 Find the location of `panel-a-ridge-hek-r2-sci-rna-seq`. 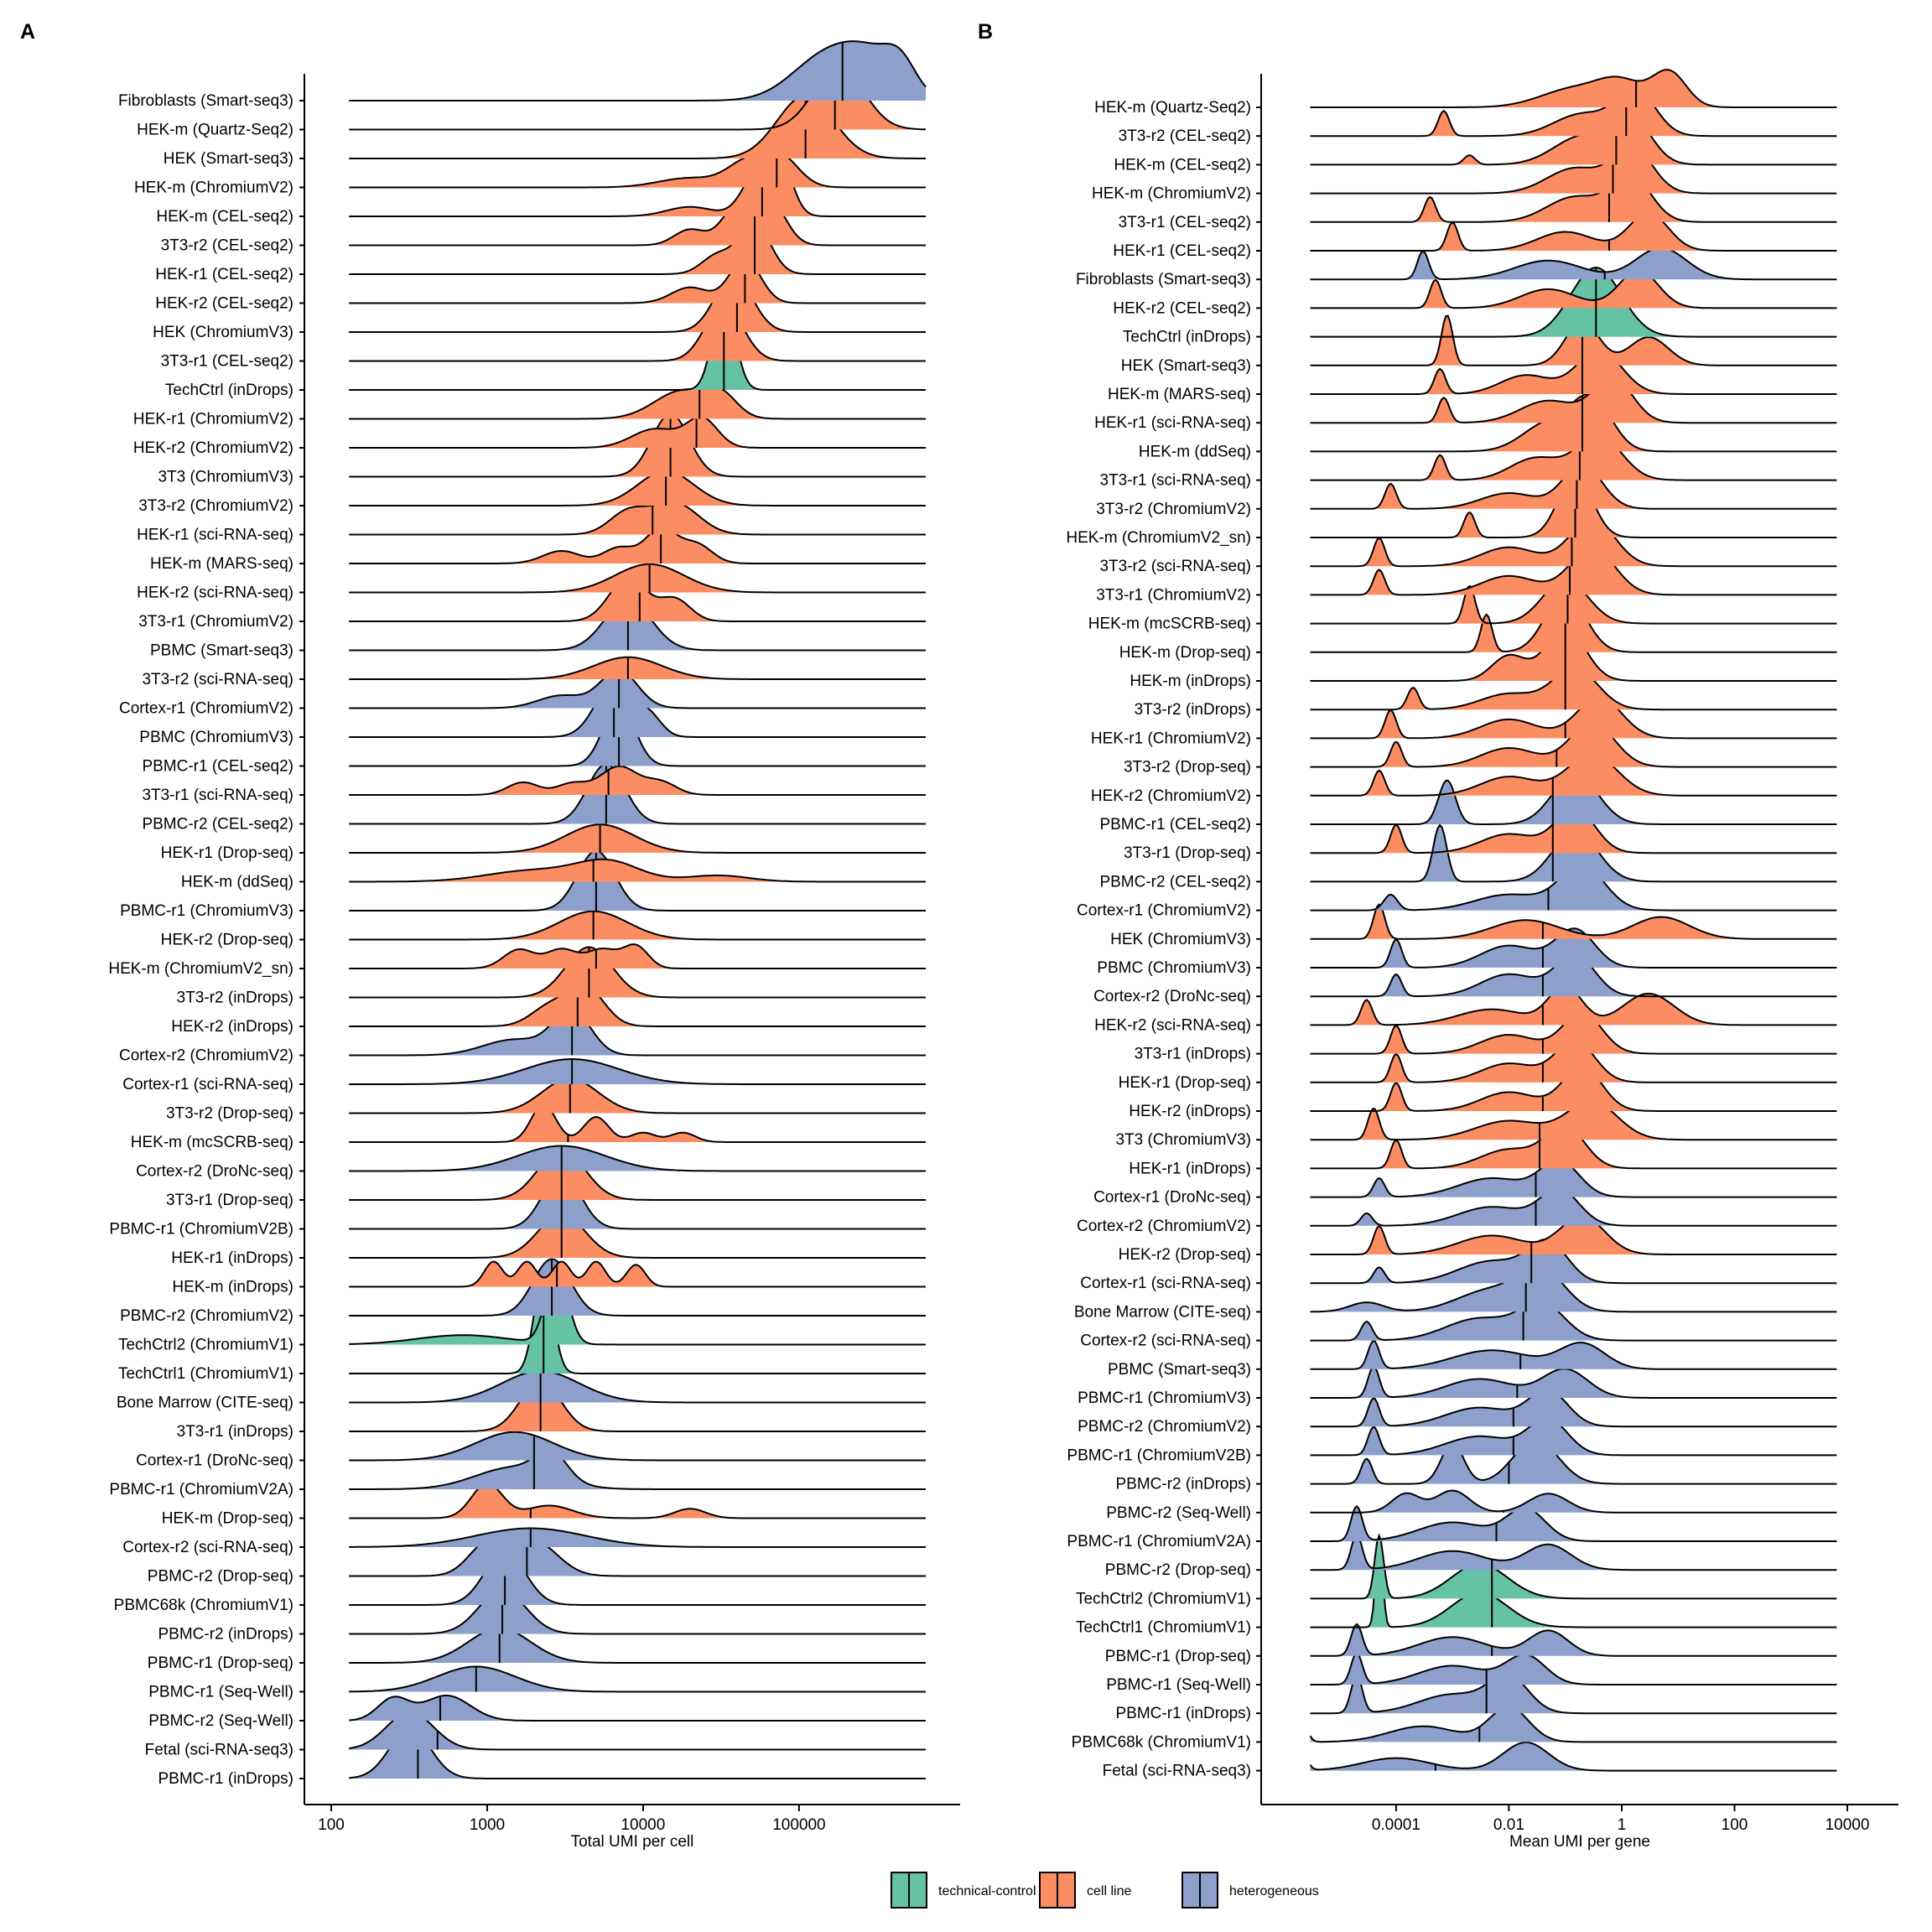

panel-a-ridge-hek-r2-sci-rna-seq is located at coordinates (637, 578).